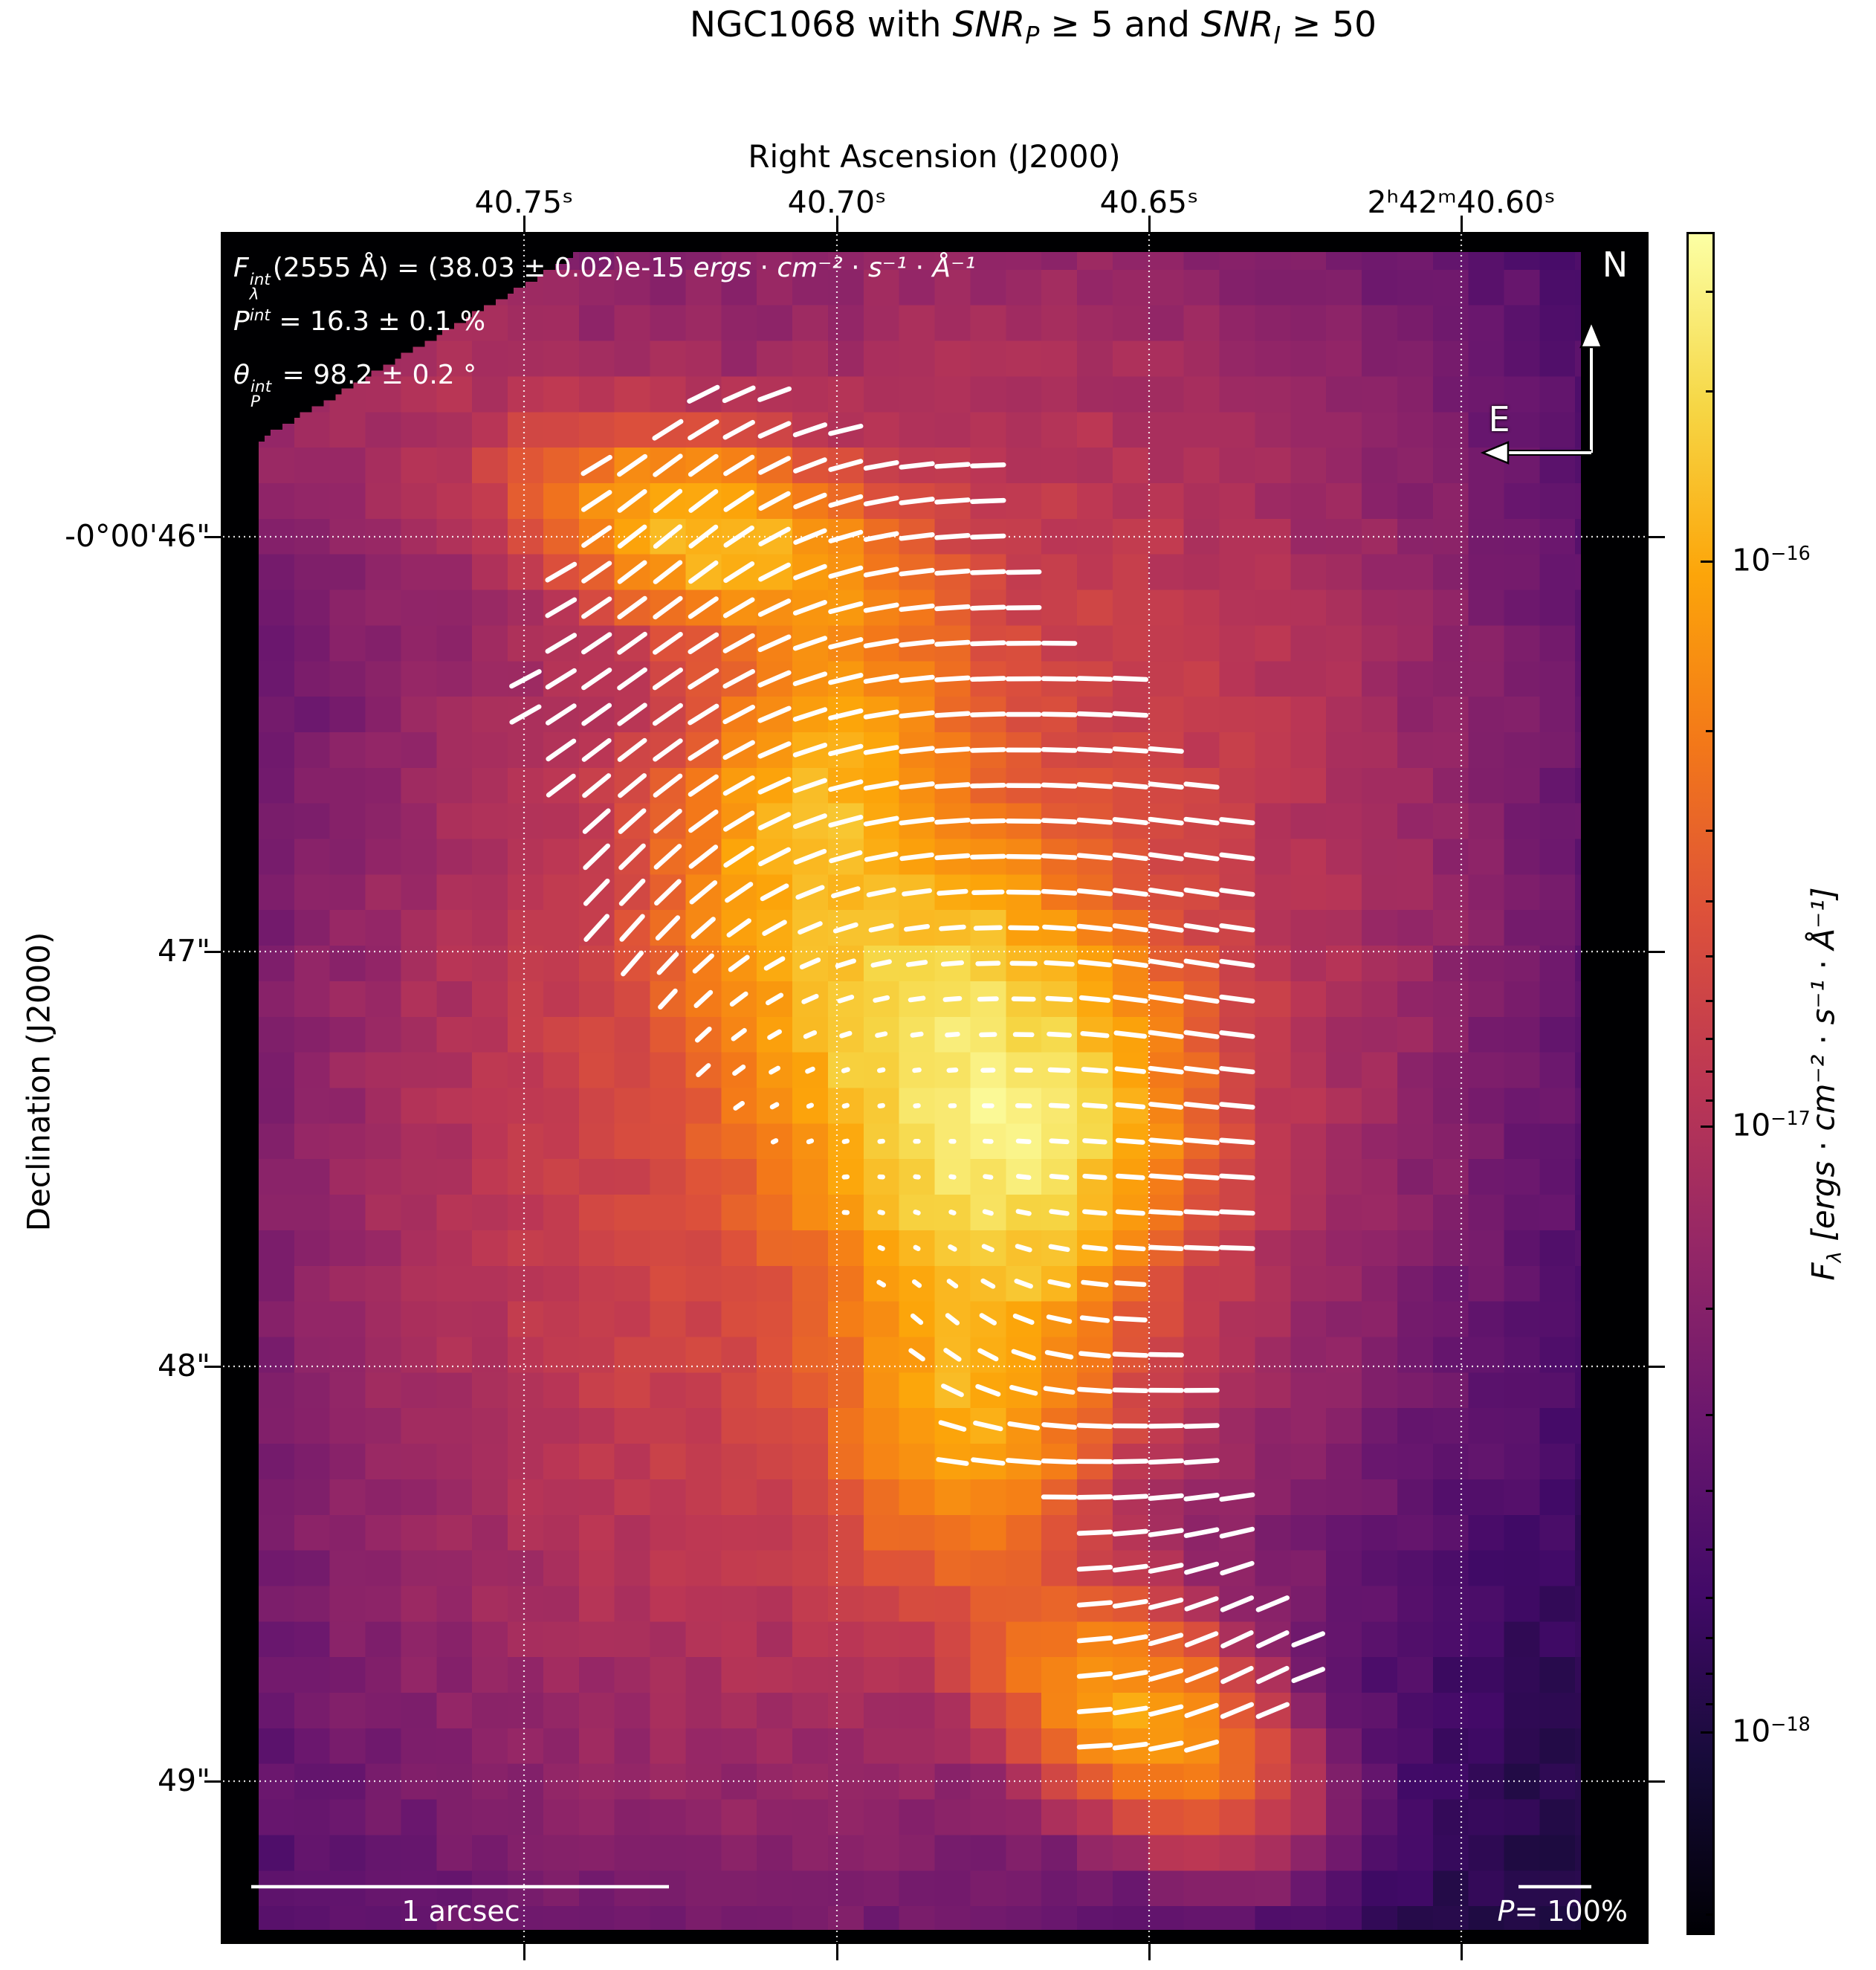  What do you see at coordinates (1591, 334) in the screenshot?
I see `north-arrowhead-icon` at bounding box center [1591, 334].